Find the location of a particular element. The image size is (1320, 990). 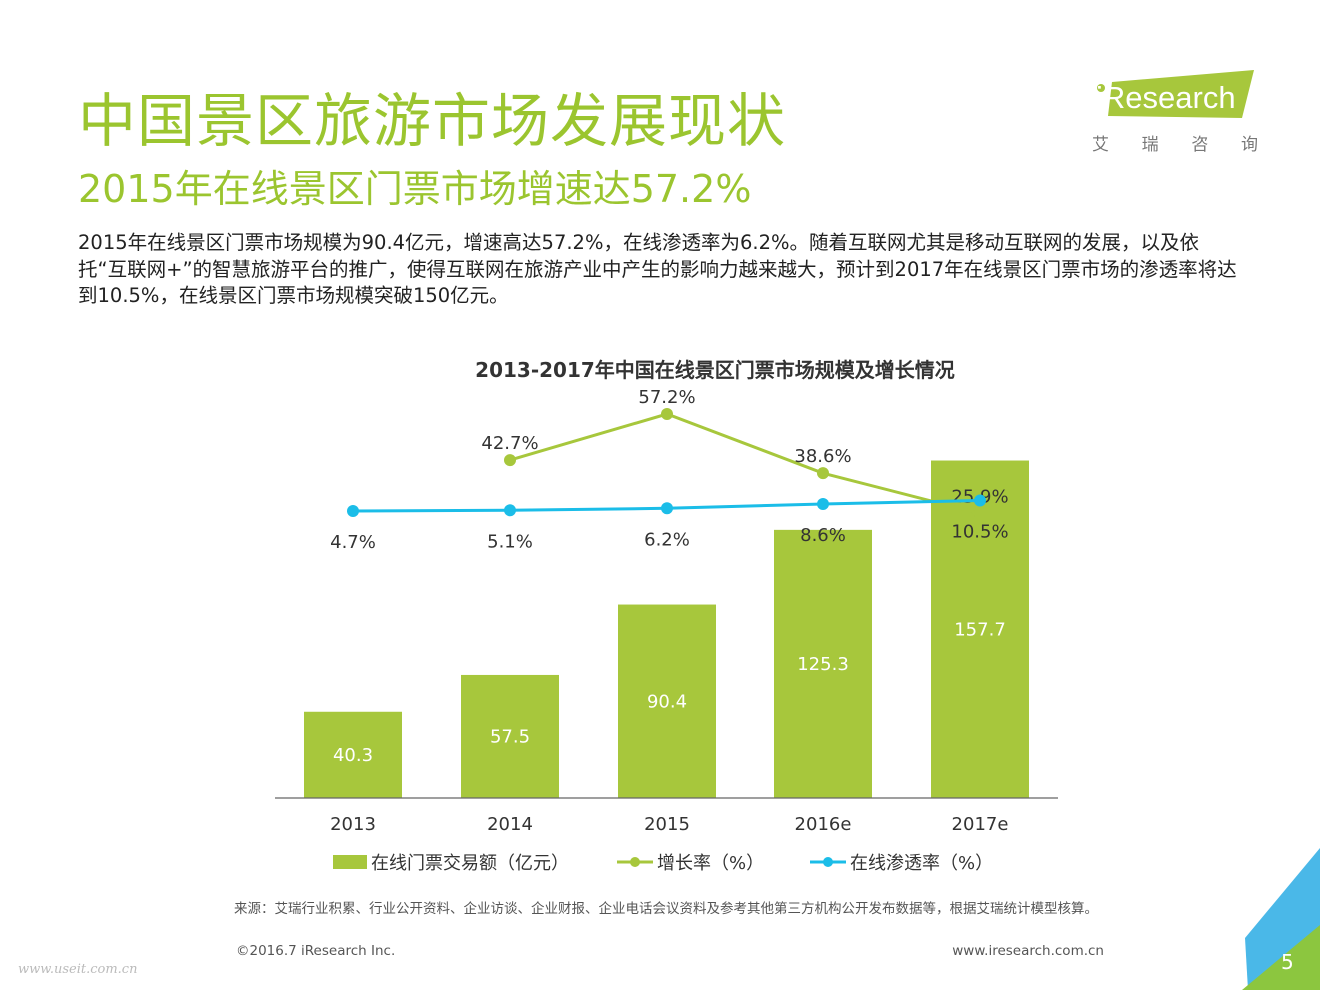

chart-title: 2013-2017年中国在线景区门票市场规模及增长情况 is located at coordinates (715, 370).